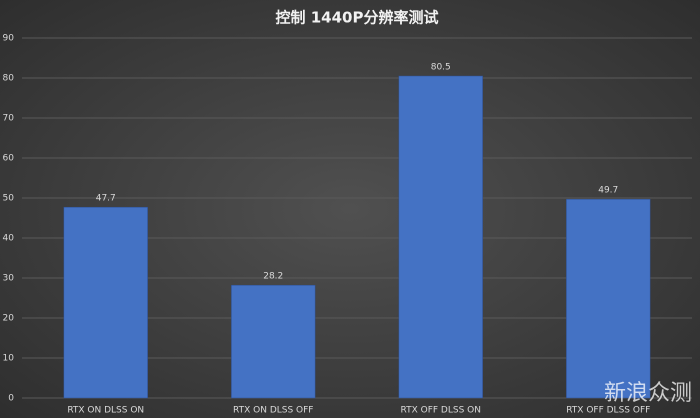 Image resolution: width=700 pixels, height=418 pixels. Describe the element at coordinates (9, 359) in the screenshot. I see `y-tick-label: 10` at that location.